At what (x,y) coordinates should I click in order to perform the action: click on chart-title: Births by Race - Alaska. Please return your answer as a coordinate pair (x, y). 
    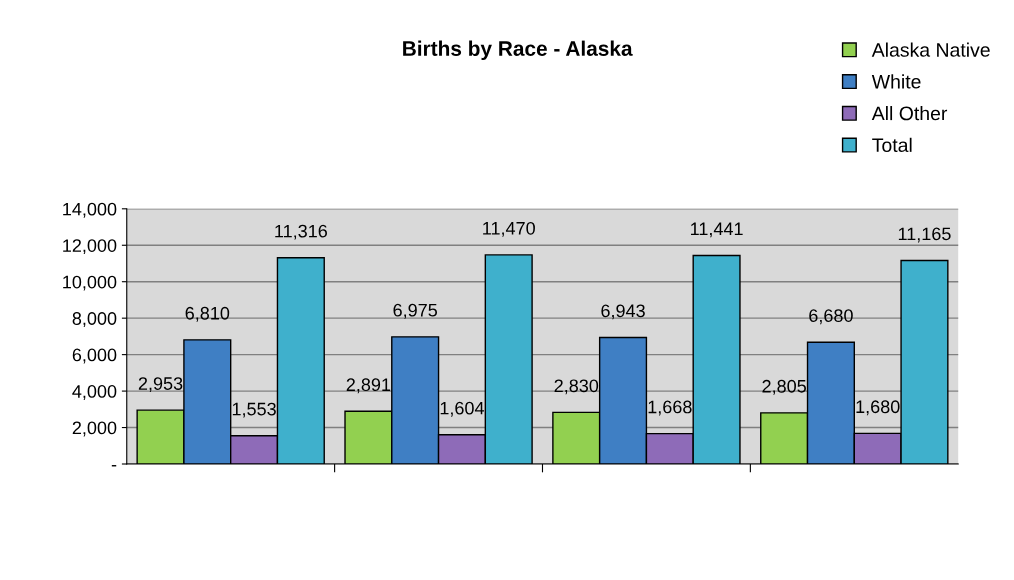
    Looking at the image, I should click on (518, 50).